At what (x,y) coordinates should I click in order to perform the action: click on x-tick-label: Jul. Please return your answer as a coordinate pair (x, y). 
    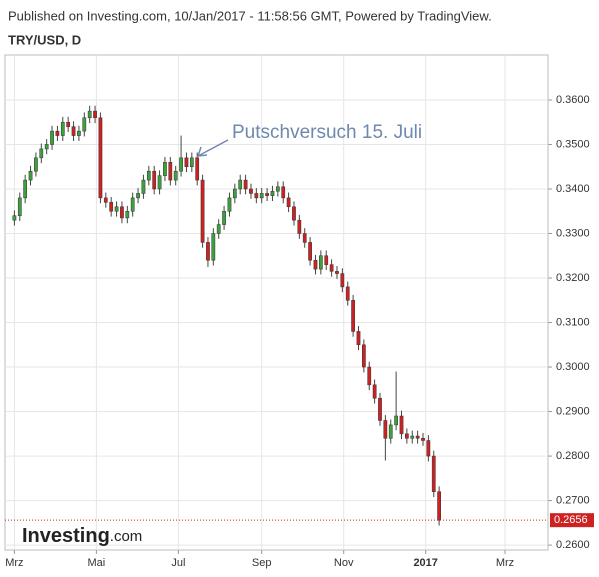
    Looking at the image, I should click on (178, 563).